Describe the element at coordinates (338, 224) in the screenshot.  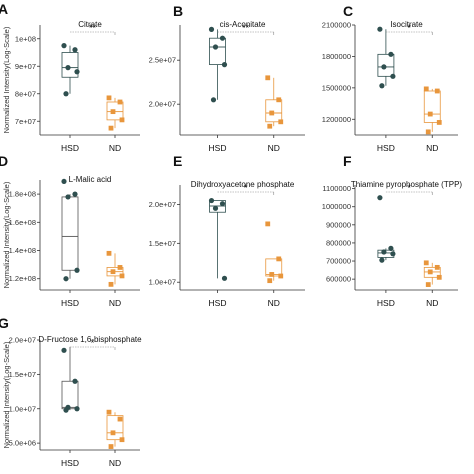
I see `y-tick-label: 900000` at that location.